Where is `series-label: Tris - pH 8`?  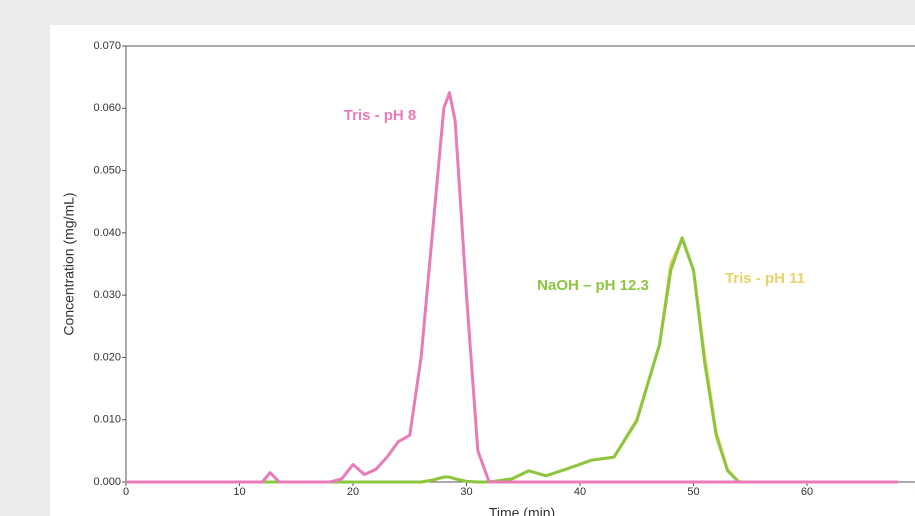
series-label: Tris - pH 8 is located at coordinates (380, 115).